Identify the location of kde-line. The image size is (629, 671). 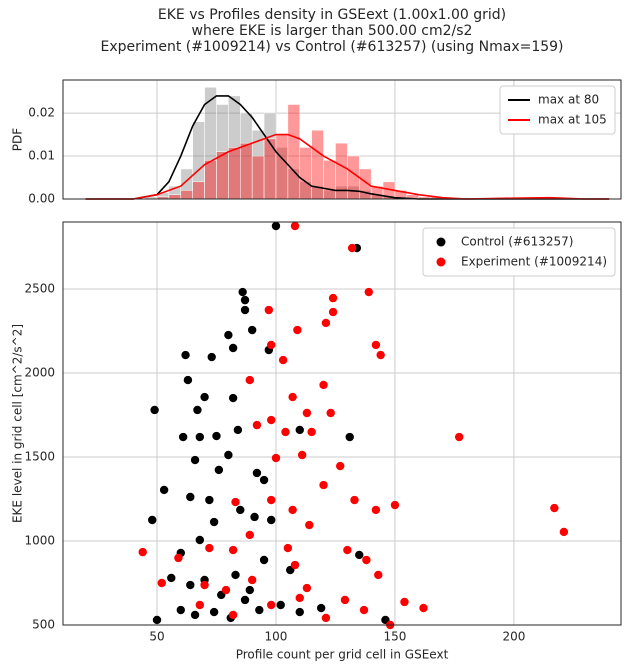
(347, 147).